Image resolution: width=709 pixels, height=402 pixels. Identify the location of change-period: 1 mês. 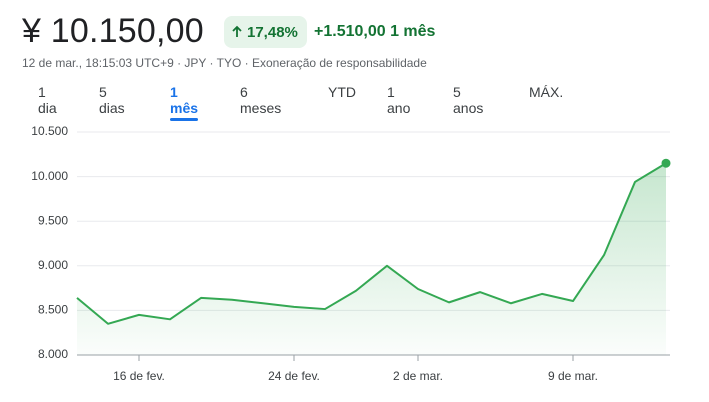
(413, 31).